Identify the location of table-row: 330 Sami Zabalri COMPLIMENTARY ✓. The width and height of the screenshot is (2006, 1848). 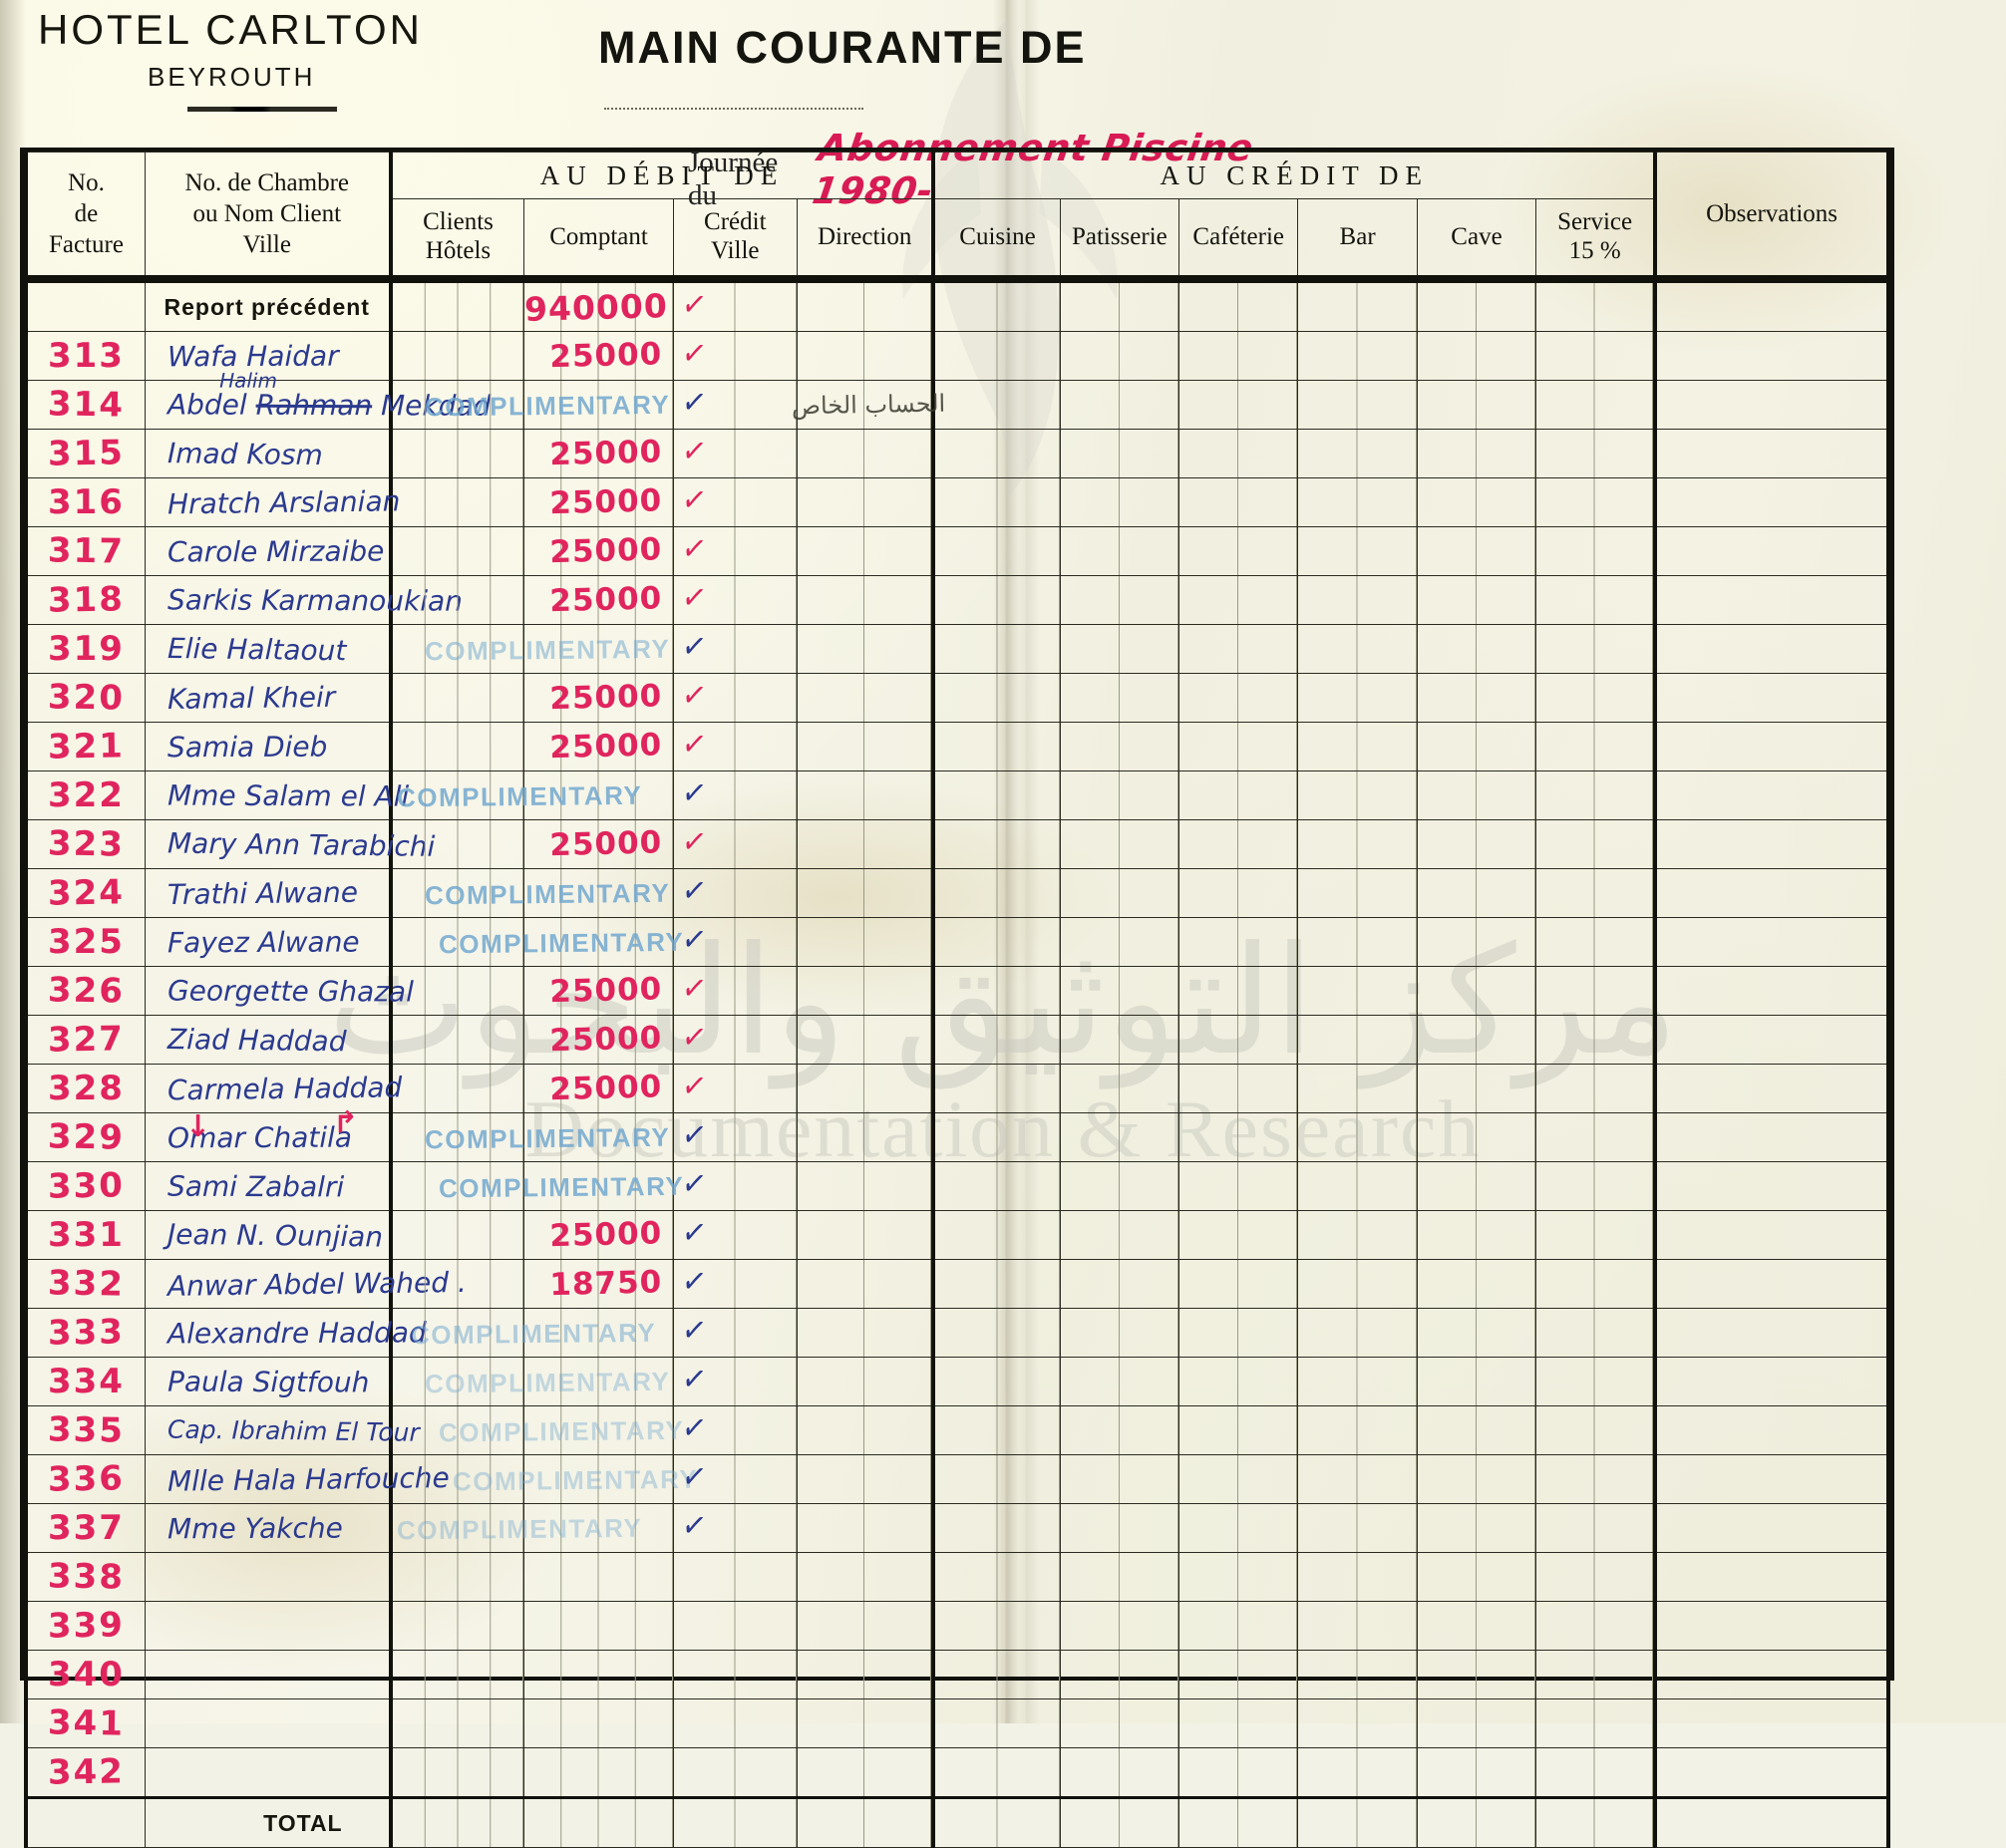
(957, 1186).